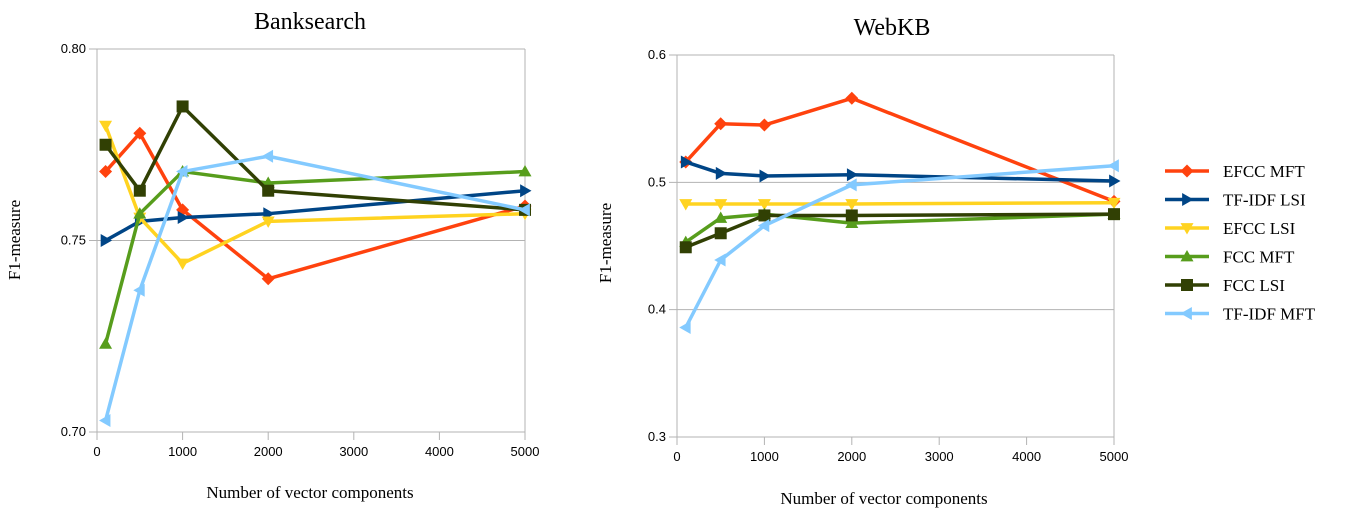 The image size is (1352, 508). I want to click on y-axis-title: F1-measure, so click(605, 243).